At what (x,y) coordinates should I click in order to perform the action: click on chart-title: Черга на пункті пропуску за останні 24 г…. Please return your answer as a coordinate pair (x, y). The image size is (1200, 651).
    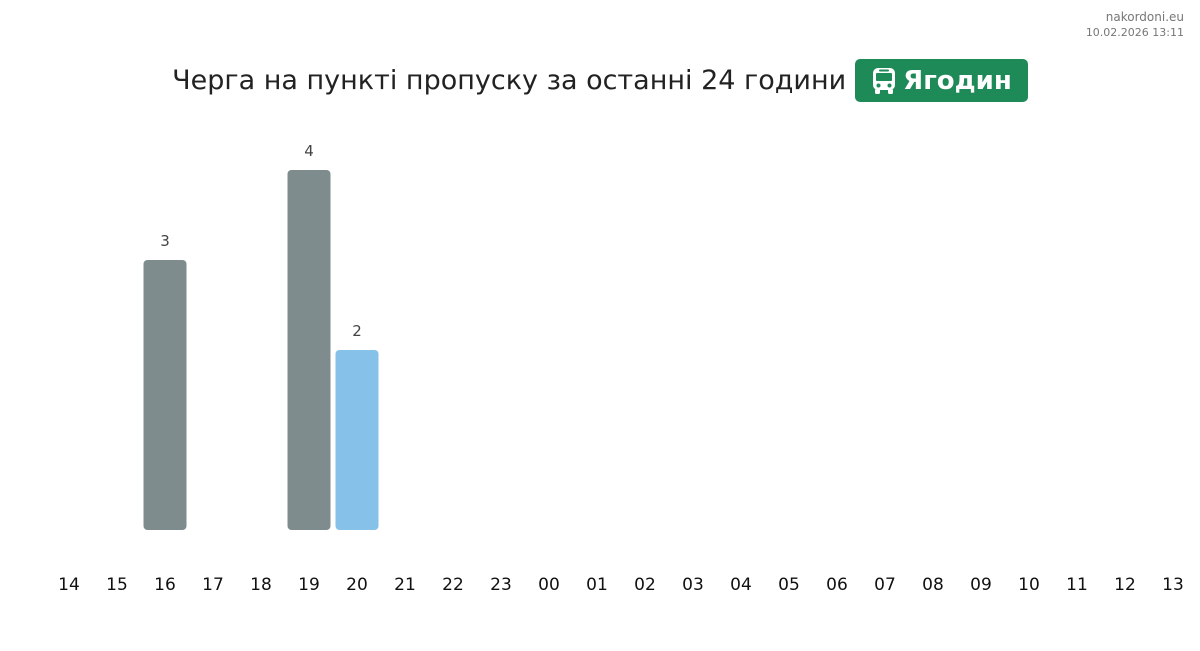
    Looking at the image, I should click on (509, 80).